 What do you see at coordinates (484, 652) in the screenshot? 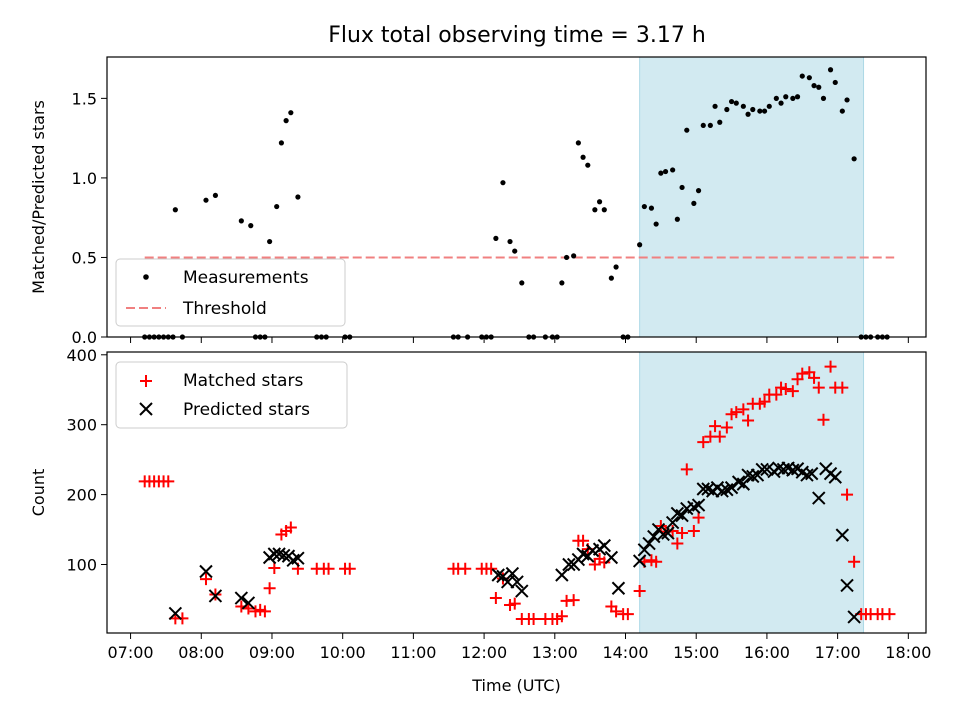
I see `x-tick-label: 12:00` at bounding box center [484, 652].